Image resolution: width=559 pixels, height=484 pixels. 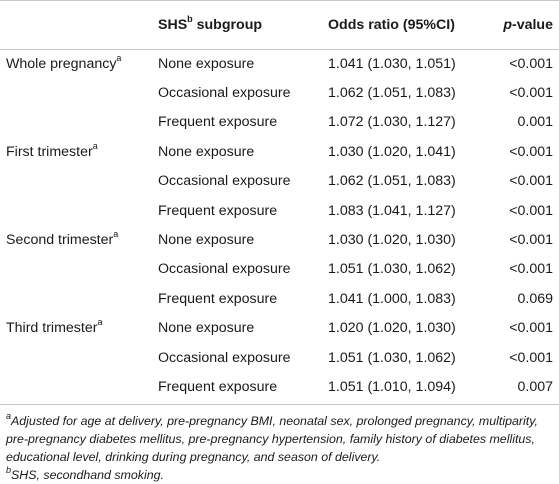 I want to click on period-label: First trimester, so click(x=49, y=151).